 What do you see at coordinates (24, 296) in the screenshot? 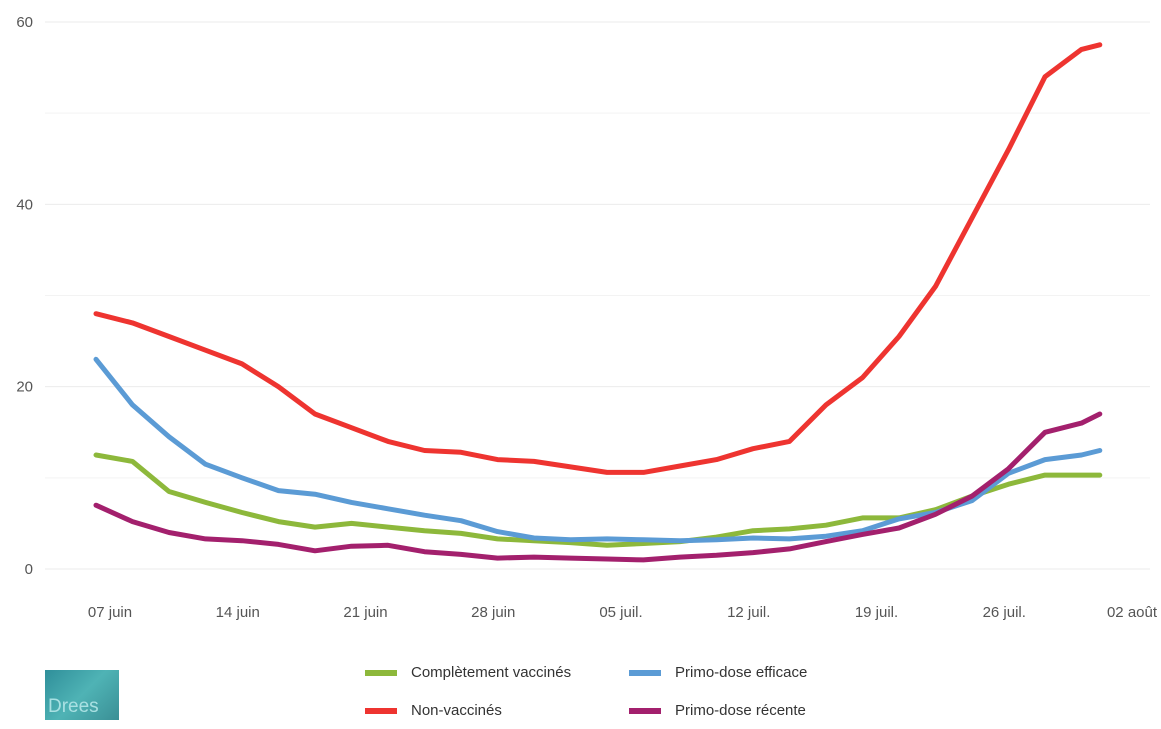
I see `y-axis-ticks: 0 20 40 60` at bounding box center [24, 296].